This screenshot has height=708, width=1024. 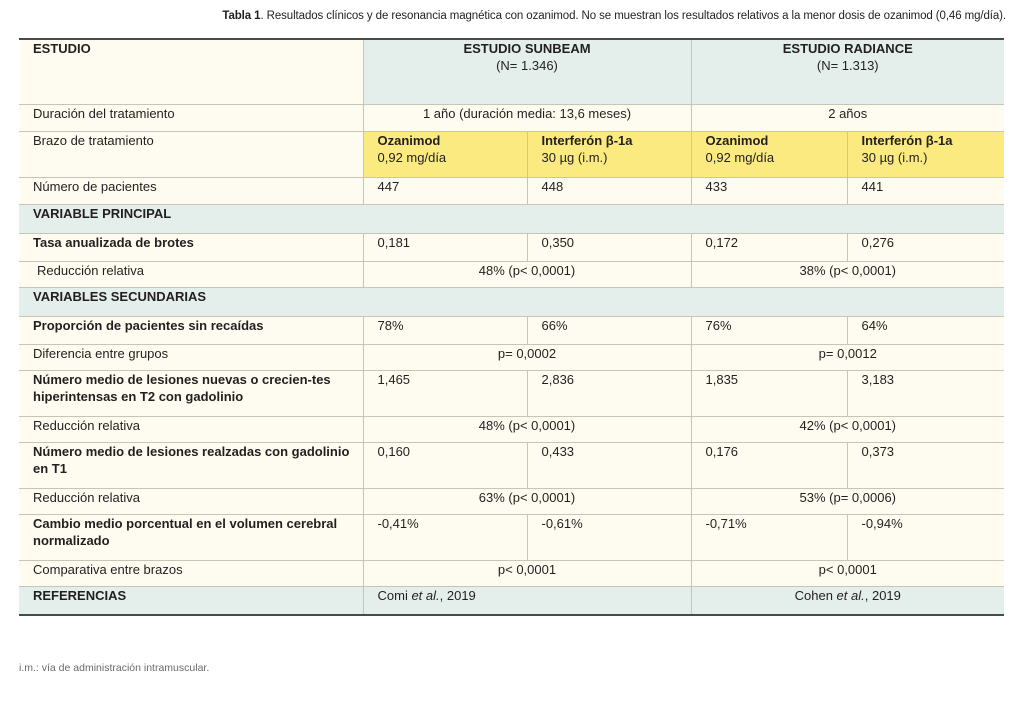 What do you see at coordinates (527, 501) in the screenshot?
I see `t1-sub-sunbeam: 63% (p< 0,0001)` at bounding box center [527, 501].